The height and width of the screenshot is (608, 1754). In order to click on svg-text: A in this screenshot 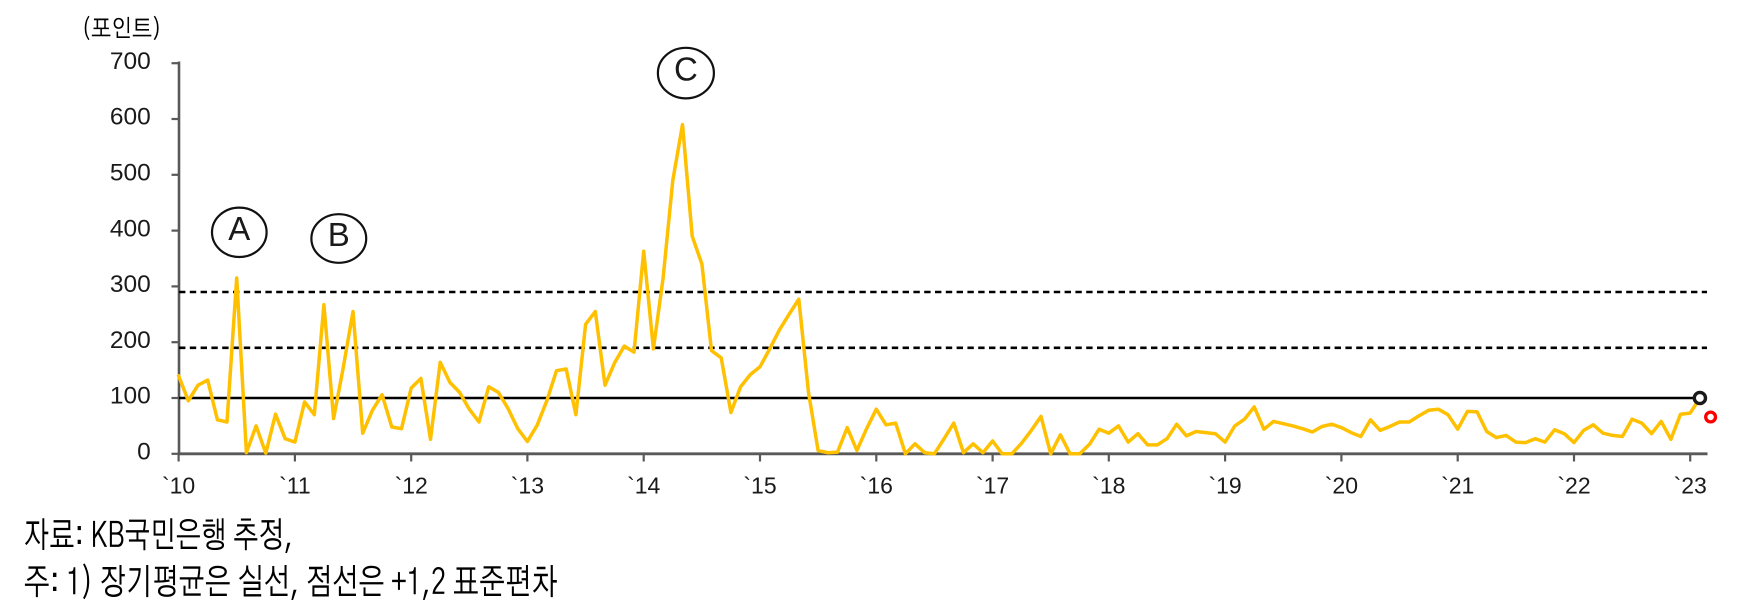, I will do `click(239, 228)`.